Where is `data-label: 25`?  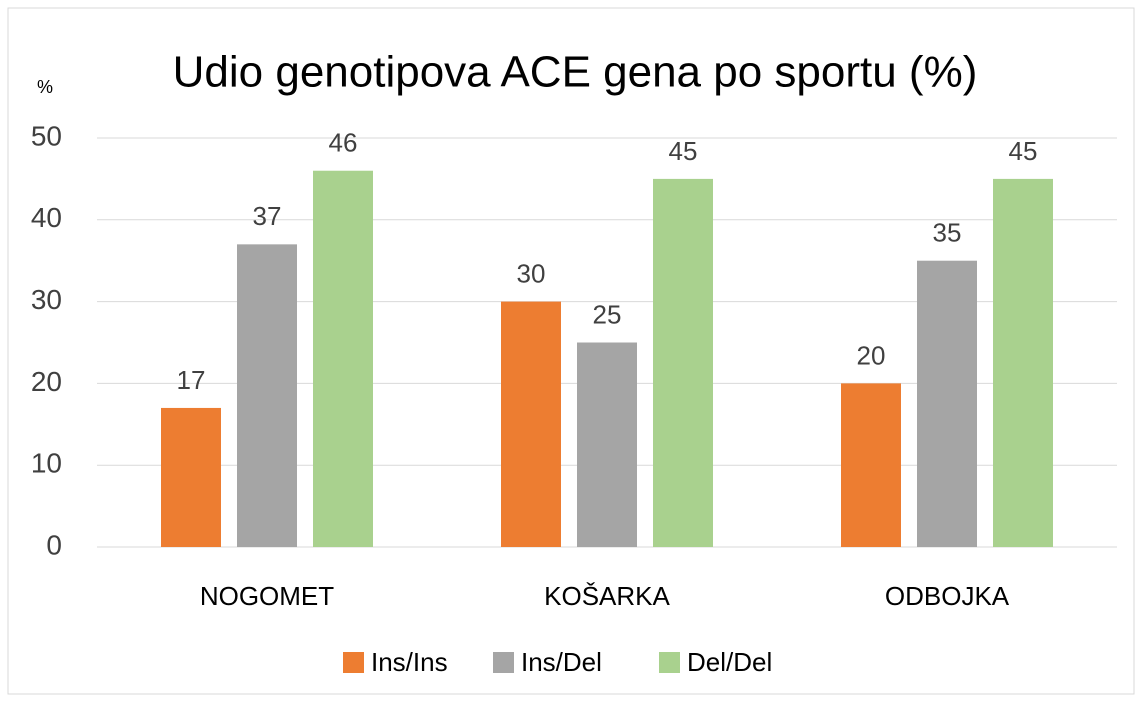 data-label: 25 is located at coordinates (607, 314).